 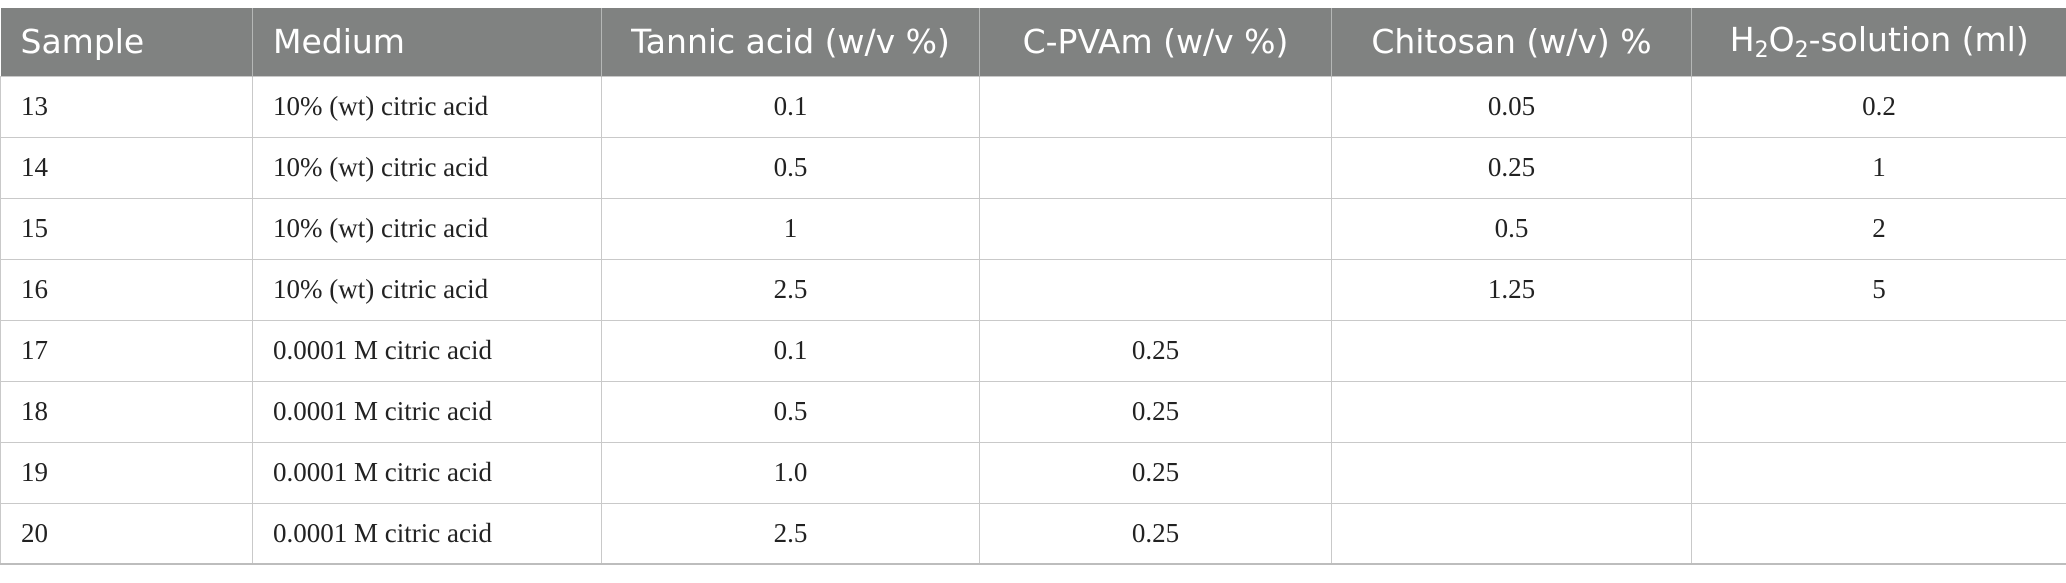 I want to click on table-row: 20 0.0001 M citric acid 2.5 0.25, so click(x=1033, y=533).